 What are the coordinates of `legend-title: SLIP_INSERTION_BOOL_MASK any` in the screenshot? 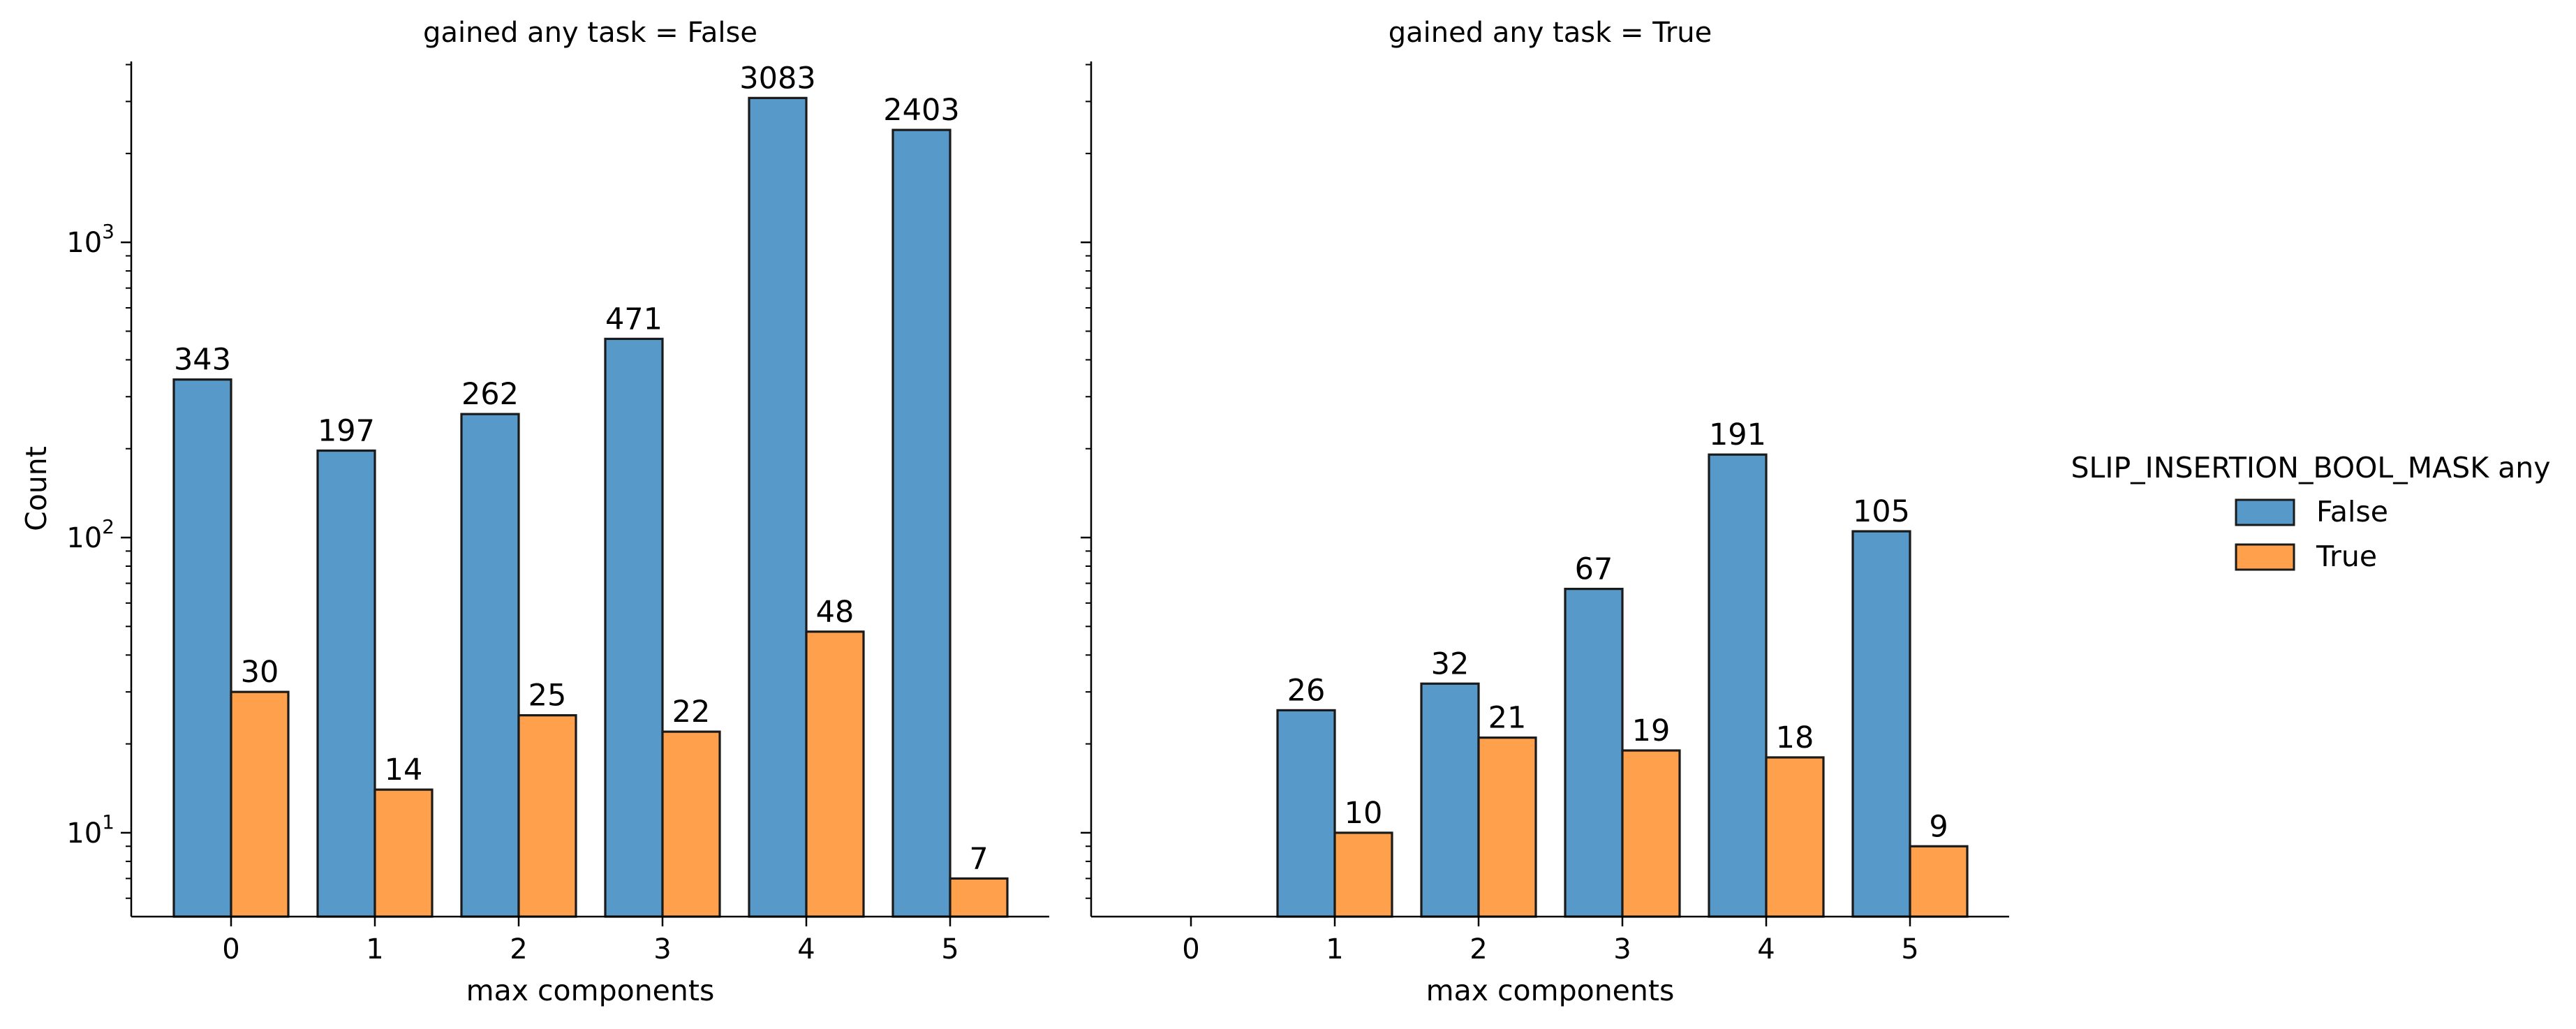 It's located at (2311, 467).